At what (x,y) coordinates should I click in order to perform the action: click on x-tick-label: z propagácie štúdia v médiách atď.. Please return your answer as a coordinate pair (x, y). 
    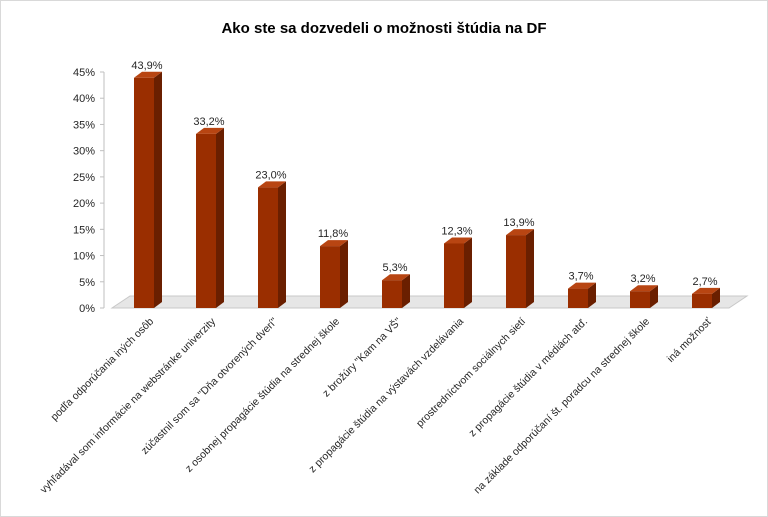
    Looking at the image, I should click on (528, 378).